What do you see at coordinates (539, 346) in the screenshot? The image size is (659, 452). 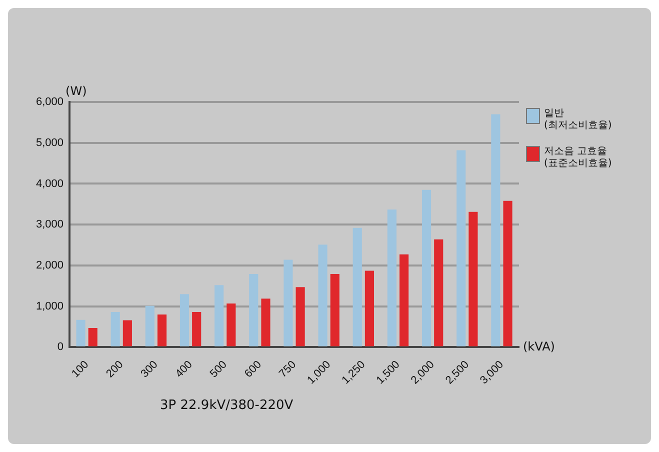 I see `x-axis-title: (kVA)` at bounding box center [539, 346].